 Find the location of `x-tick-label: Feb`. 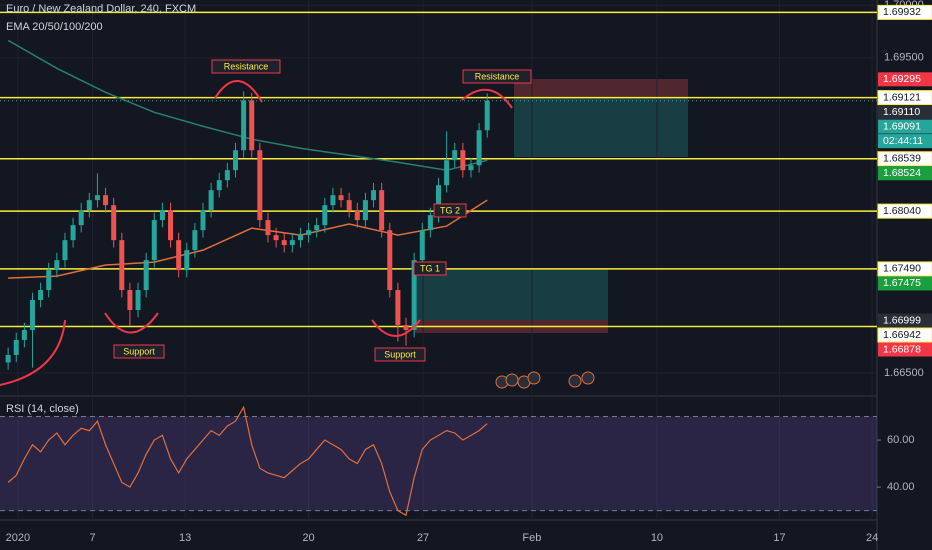

x-tick-label: Feb is located at coordinates (531, 538).